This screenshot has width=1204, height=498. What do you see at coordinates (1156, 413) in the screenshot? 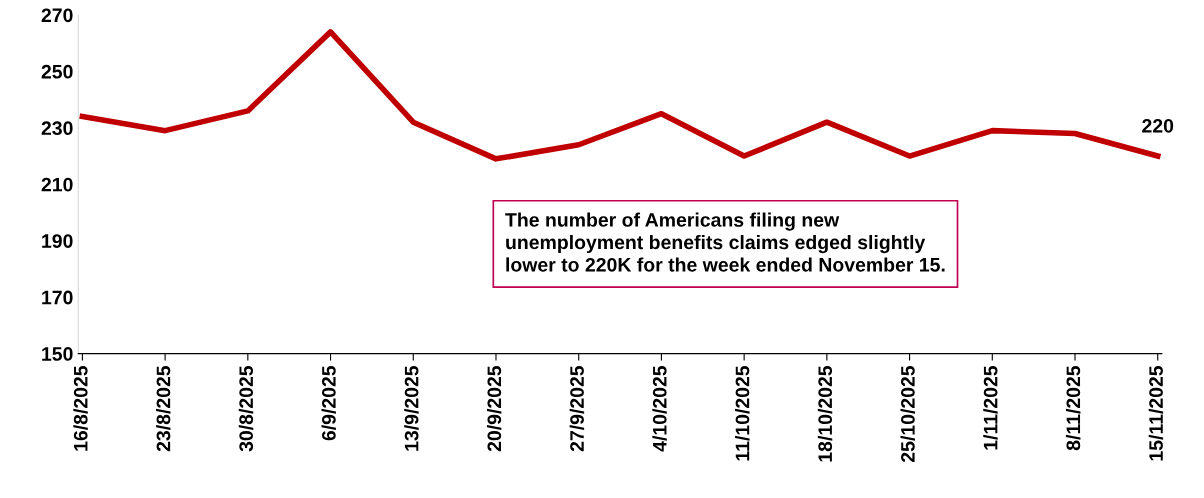
I see `x-tick-label: 15/11/2025` at bounding box center [1156, 413].